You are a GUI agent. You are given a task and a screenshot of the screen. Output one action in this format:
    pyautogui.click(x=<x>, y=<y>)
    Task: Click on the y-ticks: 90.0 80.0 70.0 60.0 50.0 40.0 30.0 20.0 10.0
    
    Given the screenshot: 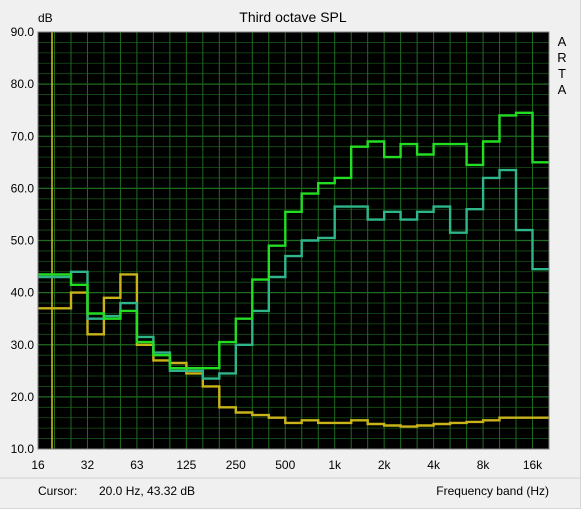 What is the action you would take?
    pyautogui.click(x=23, y=240)
    